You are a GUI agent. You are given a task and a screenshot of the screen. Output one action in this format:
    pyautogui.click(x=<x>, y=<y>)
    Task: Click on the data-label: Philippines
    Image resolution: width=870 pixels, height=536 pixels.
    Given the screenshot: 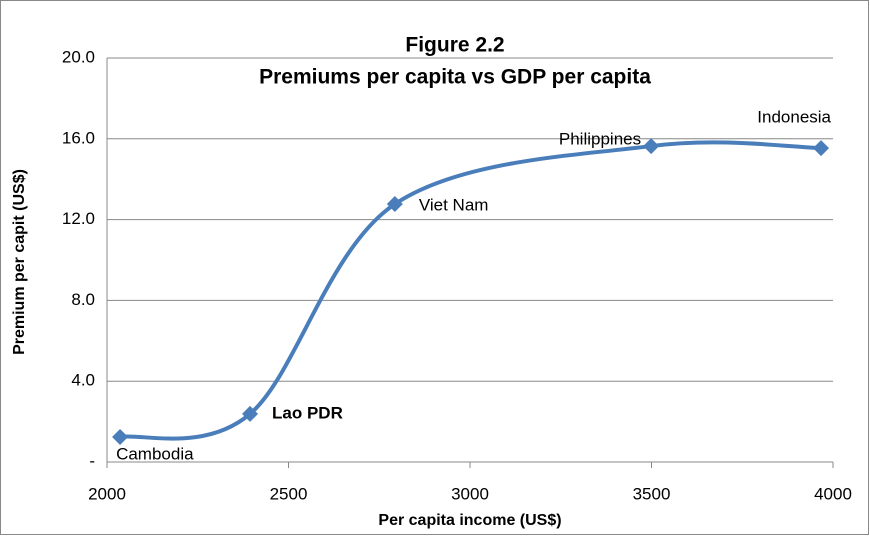 What is the action you would take?
    pyautogui.click(x=600, y=139)
    